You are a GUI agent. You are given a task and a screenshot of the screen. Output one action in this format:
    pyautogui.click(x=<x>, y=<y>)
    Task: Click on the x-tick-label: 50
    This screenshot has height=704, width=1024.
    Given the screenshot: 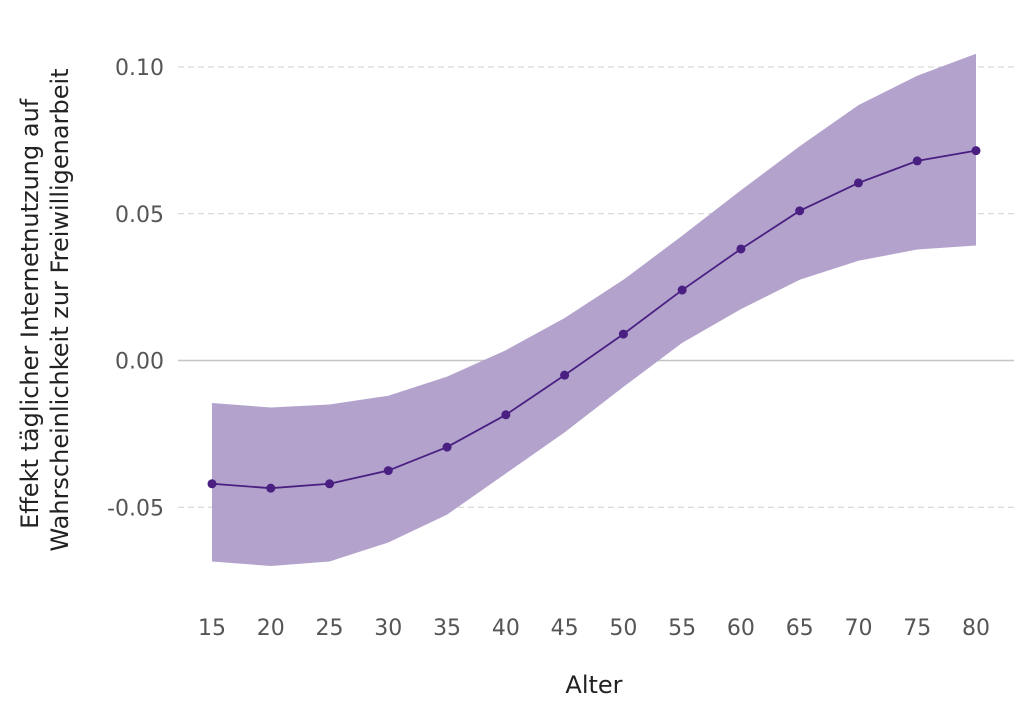 What is the action you would take?
    pyautogui.click(x=623, y=628)
    